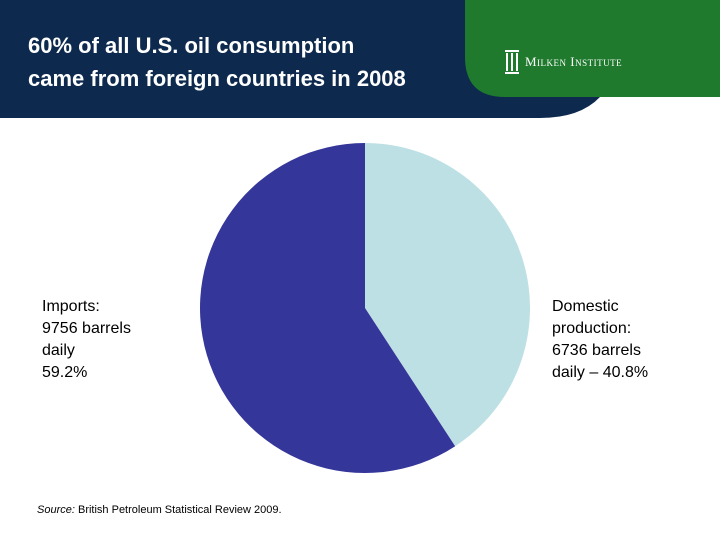  I want to click on title-line: 60% of all U.S. oil consumption, so click(191, 45).